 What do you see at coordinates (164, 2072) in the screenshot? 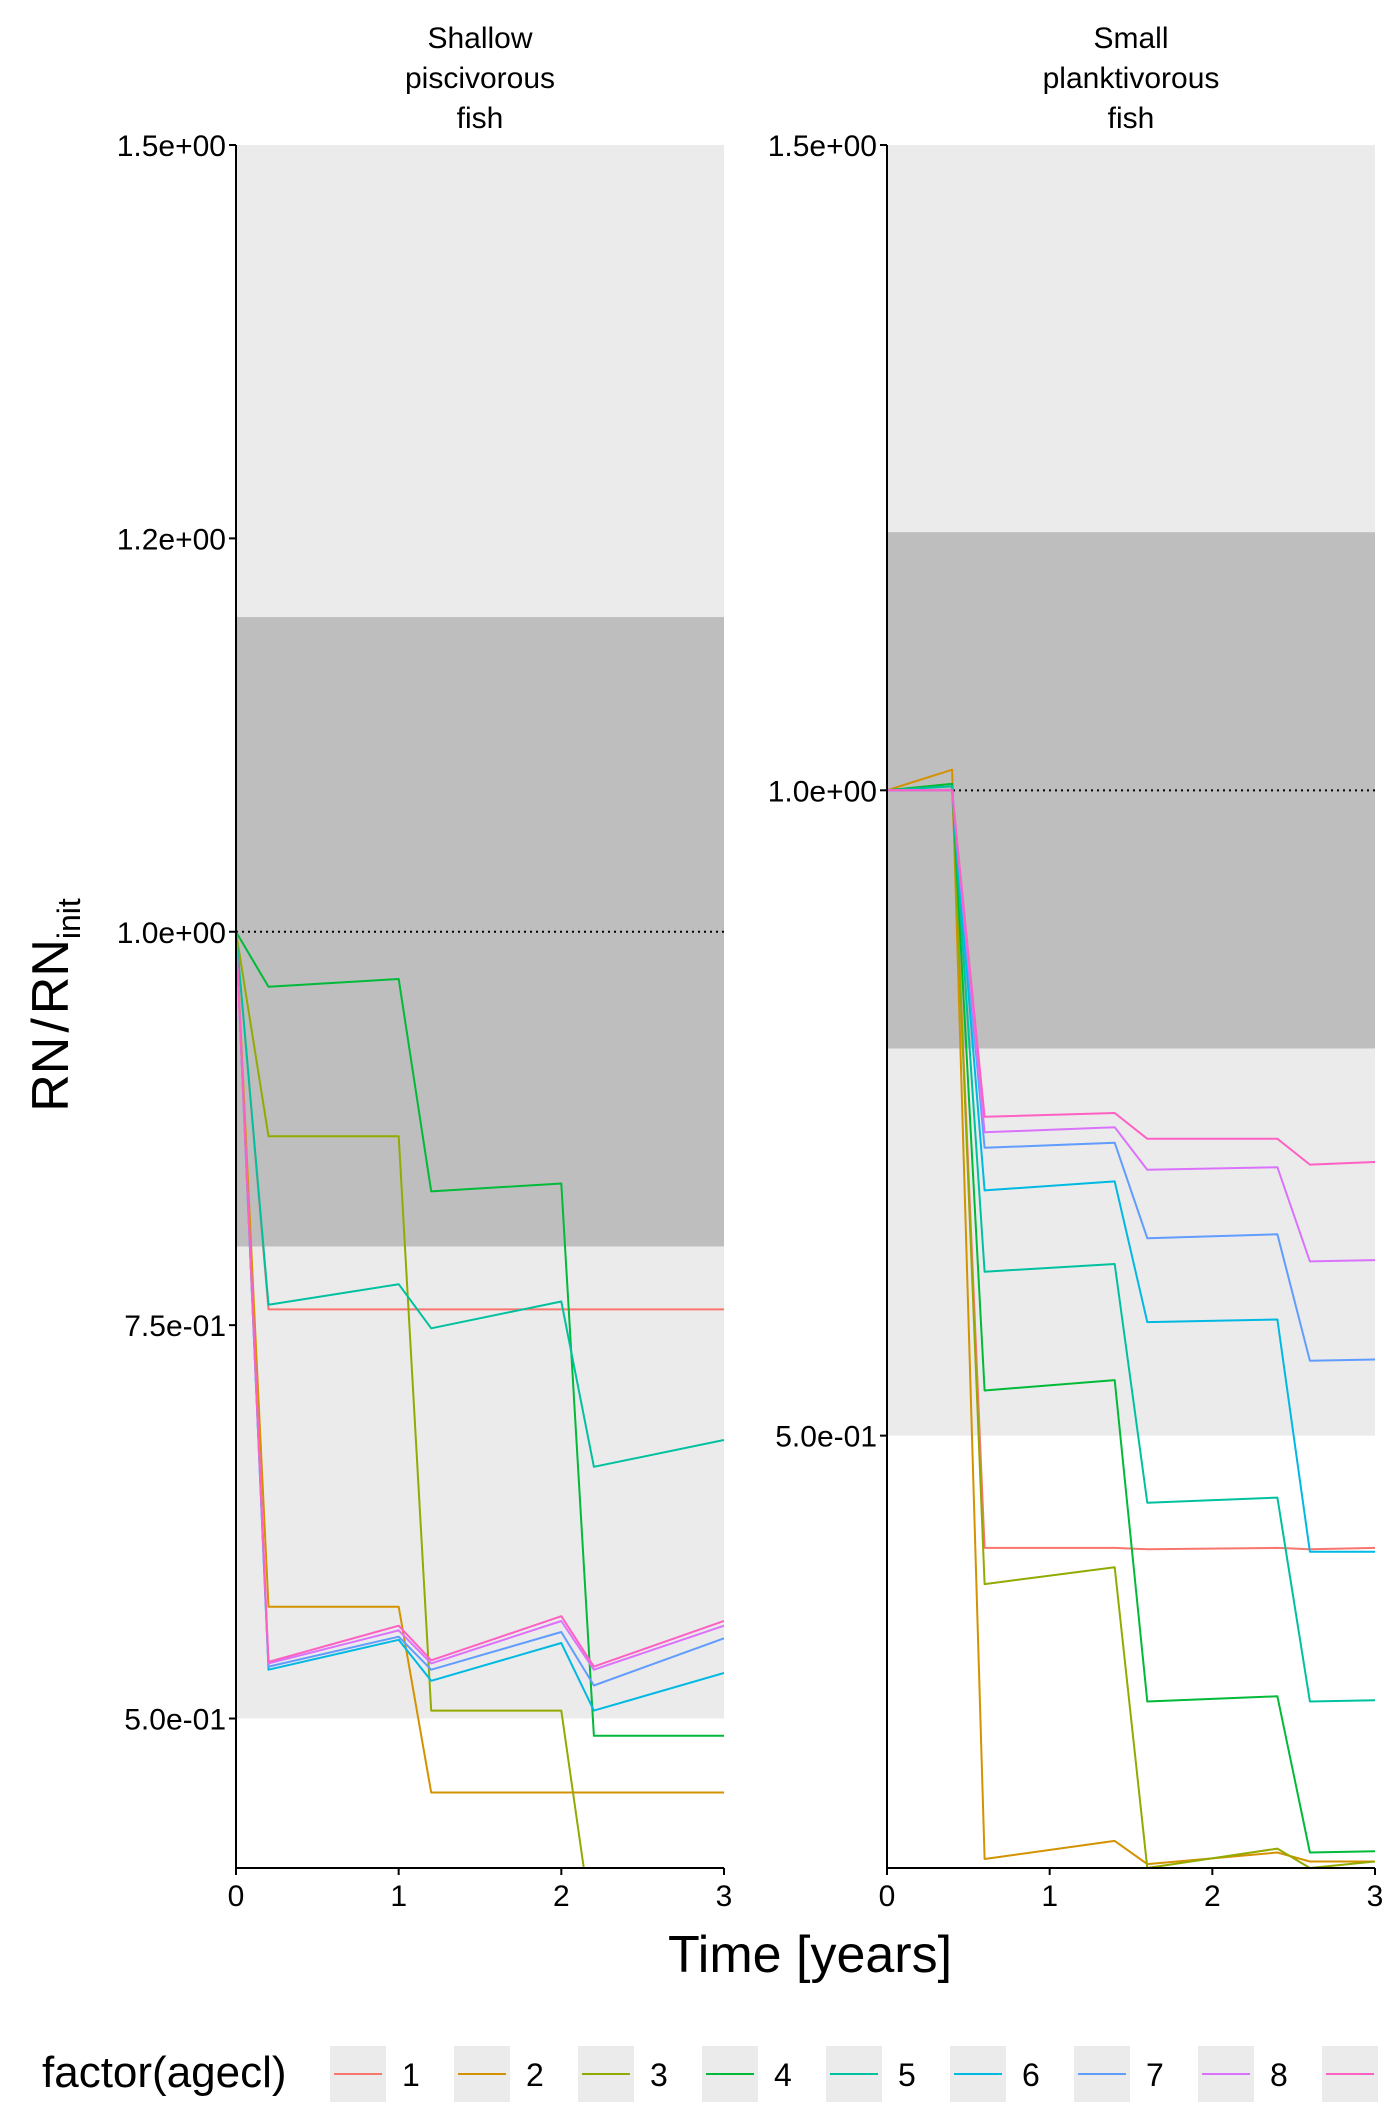
I see `legend-title: factor(agecl)` at bounding box center [164, 2072].